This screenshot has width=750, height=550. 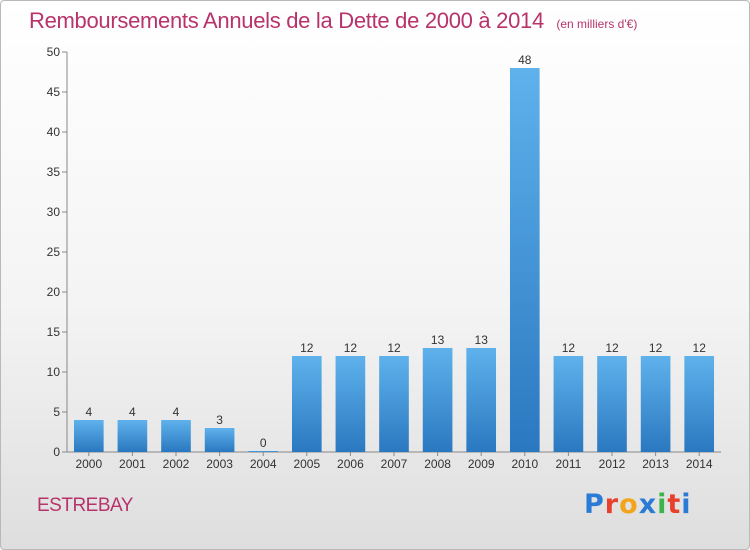 I want to click on x-tick-label: 2014, so click(x=699, y=464).